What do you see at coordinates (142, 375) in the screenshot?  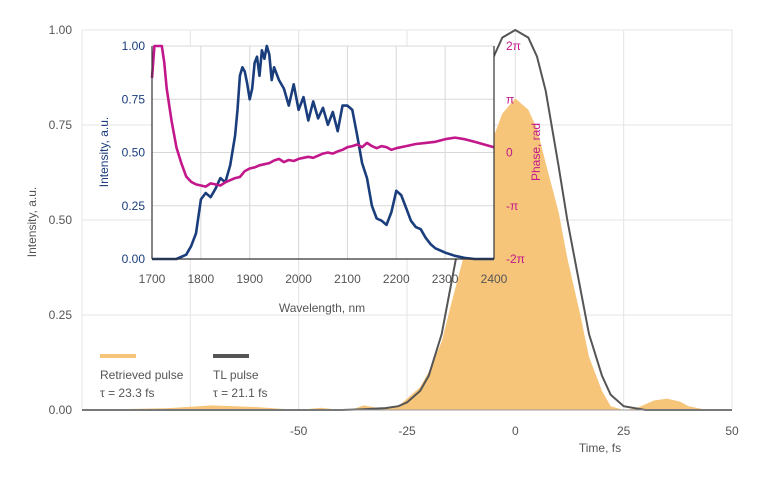 I see `legend-label-retrieved: Retrieved pulse` at bounding box center [142, 375].